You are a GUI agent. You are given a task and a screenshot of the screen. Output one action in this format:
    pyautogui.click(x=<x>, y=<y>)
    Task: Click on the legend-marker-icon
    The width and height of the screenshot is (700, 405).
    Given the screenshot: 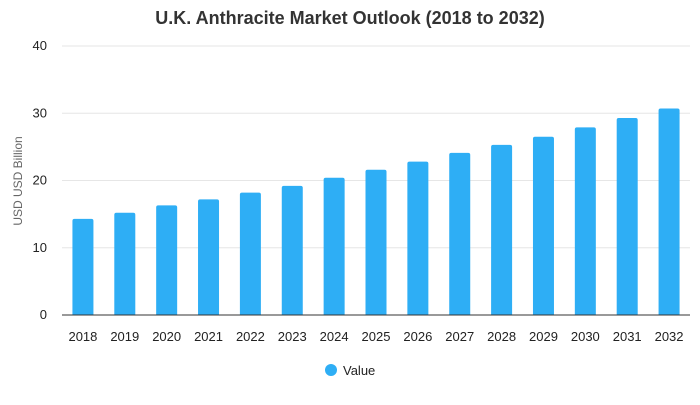 What is the action you would take?
    pyautogui.click(x=331, y=370)
    